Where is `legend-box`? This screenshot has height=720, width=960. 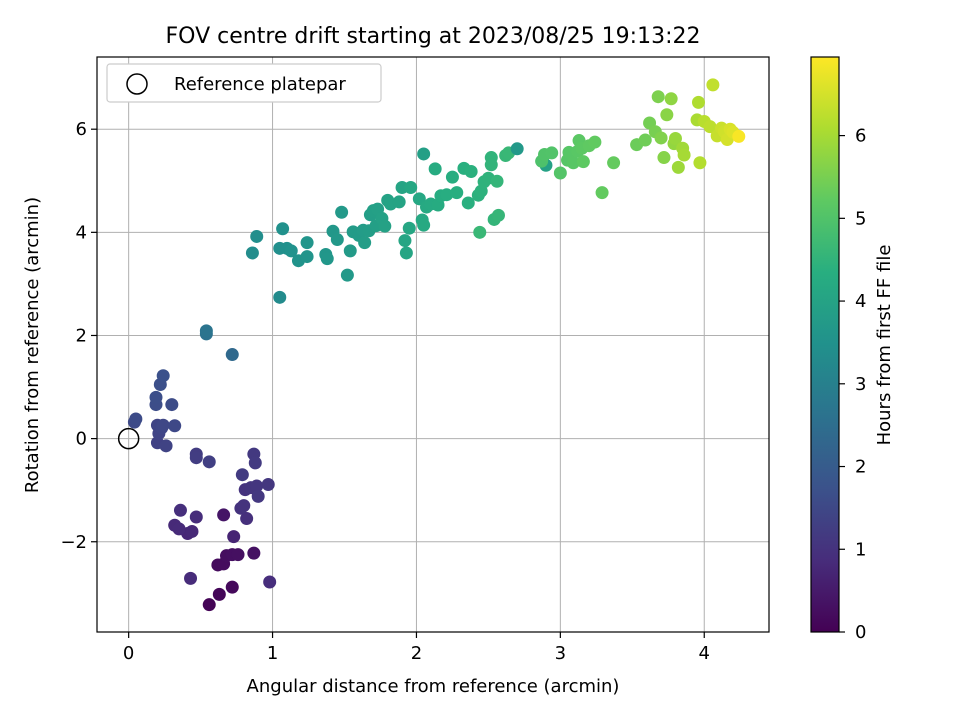
legend-box is located at coordinates (244, 83).